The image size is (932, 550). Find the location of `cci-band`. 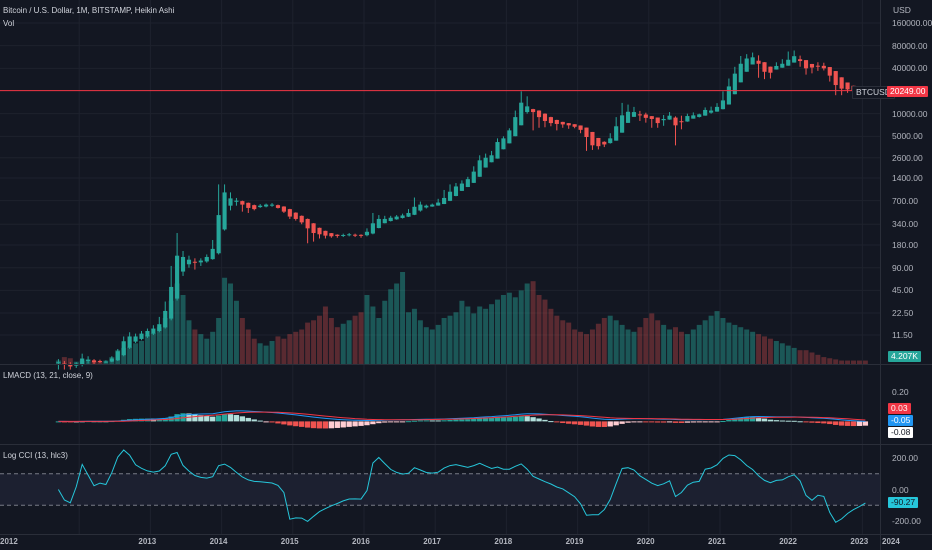

cci-band is located at coordinates (440, 489).